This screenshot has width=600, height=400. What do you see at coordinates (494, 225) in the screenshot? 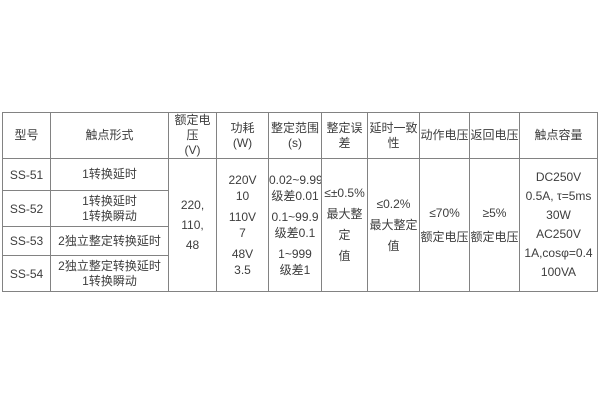
I see `return-voltage-cell: ≥5% 额定电压` at bounding box center [494, 225].